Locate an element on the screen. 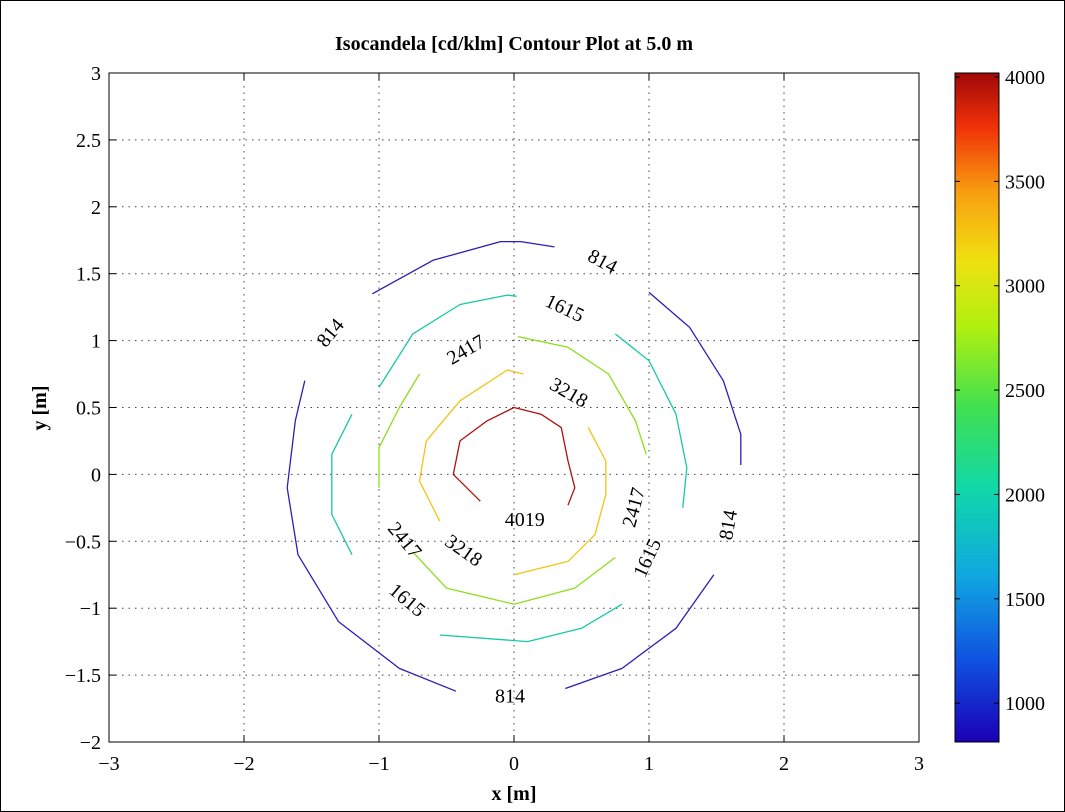 The height and width of the screenshot is (812, 1065). y-tick-label: 1.5 is located at coordinates (88, 275).